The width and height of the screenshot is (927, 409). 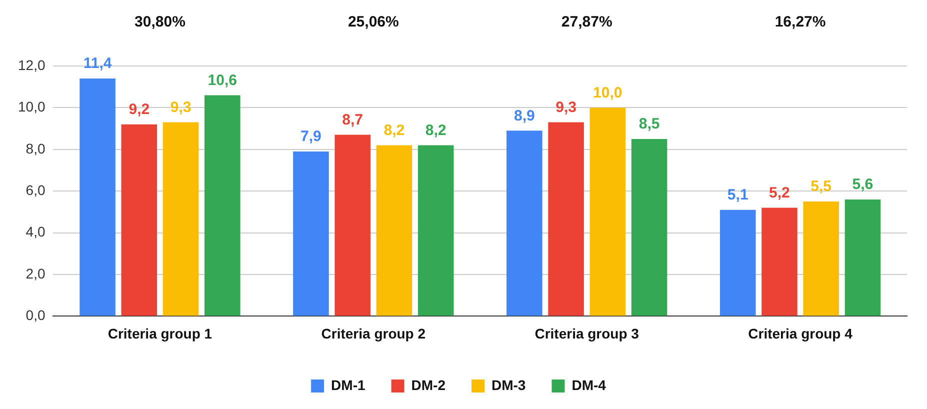 What do you see at coordinates (32, 64) in the screenshot?
I see `y-tick-label: 12,0` at bounding box center [32, 64].